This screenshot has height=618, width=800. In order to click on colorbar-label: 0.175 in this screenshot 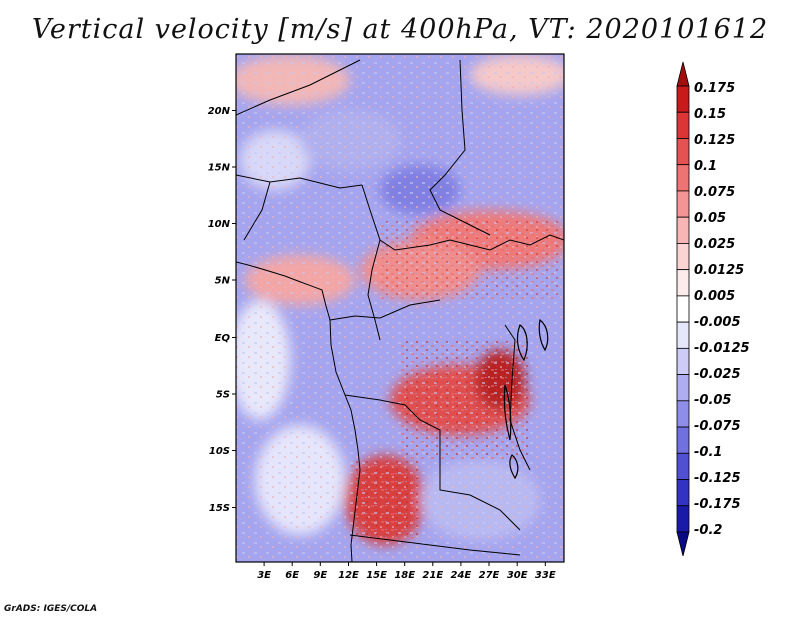, I will do `click(714, 88)`.